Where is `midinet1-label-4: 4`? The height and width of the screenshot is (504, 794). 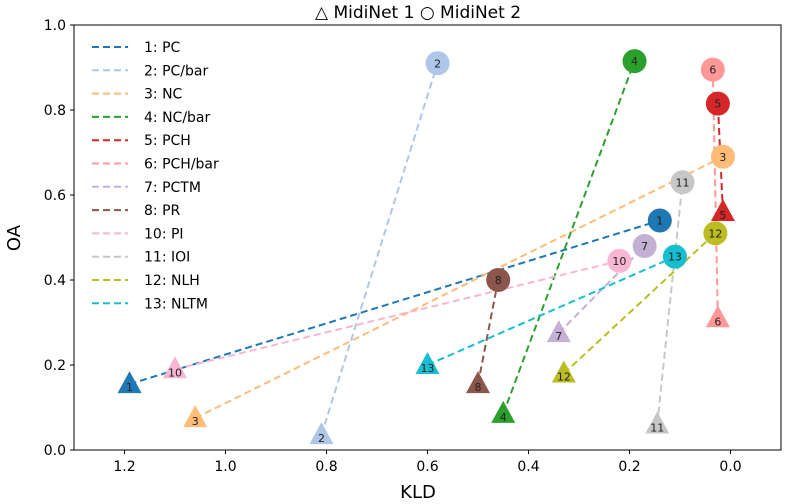 midinet1-label-4: 4 is located at coordinates (503, 417).